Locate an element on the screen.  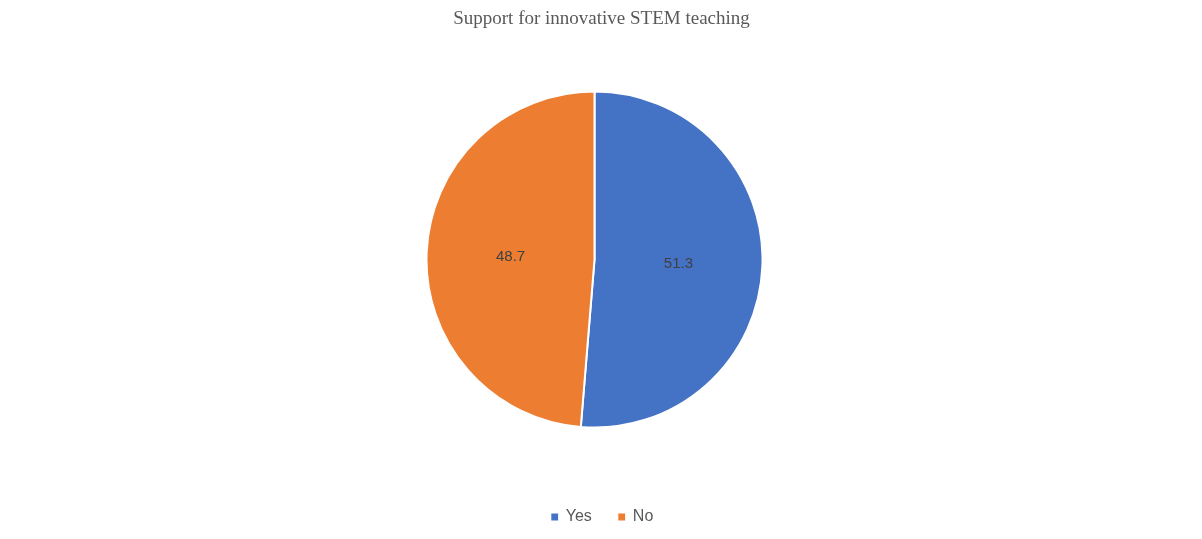
legend-label: Yes is located at coordinates (578, 516).